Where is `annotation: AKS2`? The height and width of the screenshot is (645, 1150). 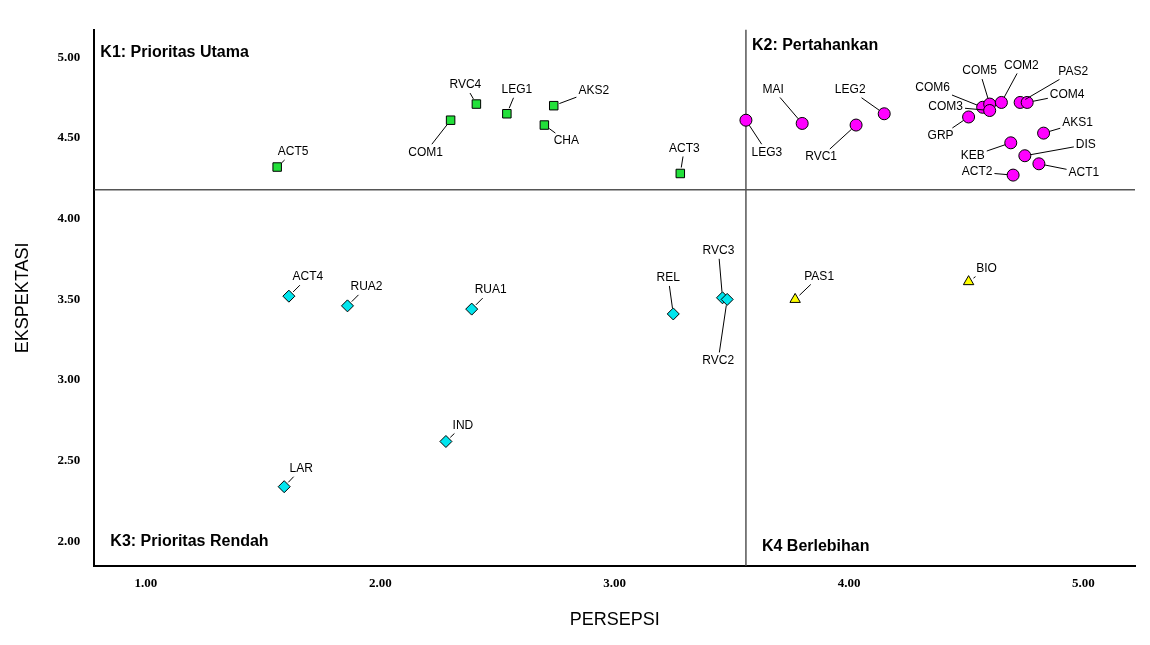
annotation: AKS2 is located at coordinates (594, 89).